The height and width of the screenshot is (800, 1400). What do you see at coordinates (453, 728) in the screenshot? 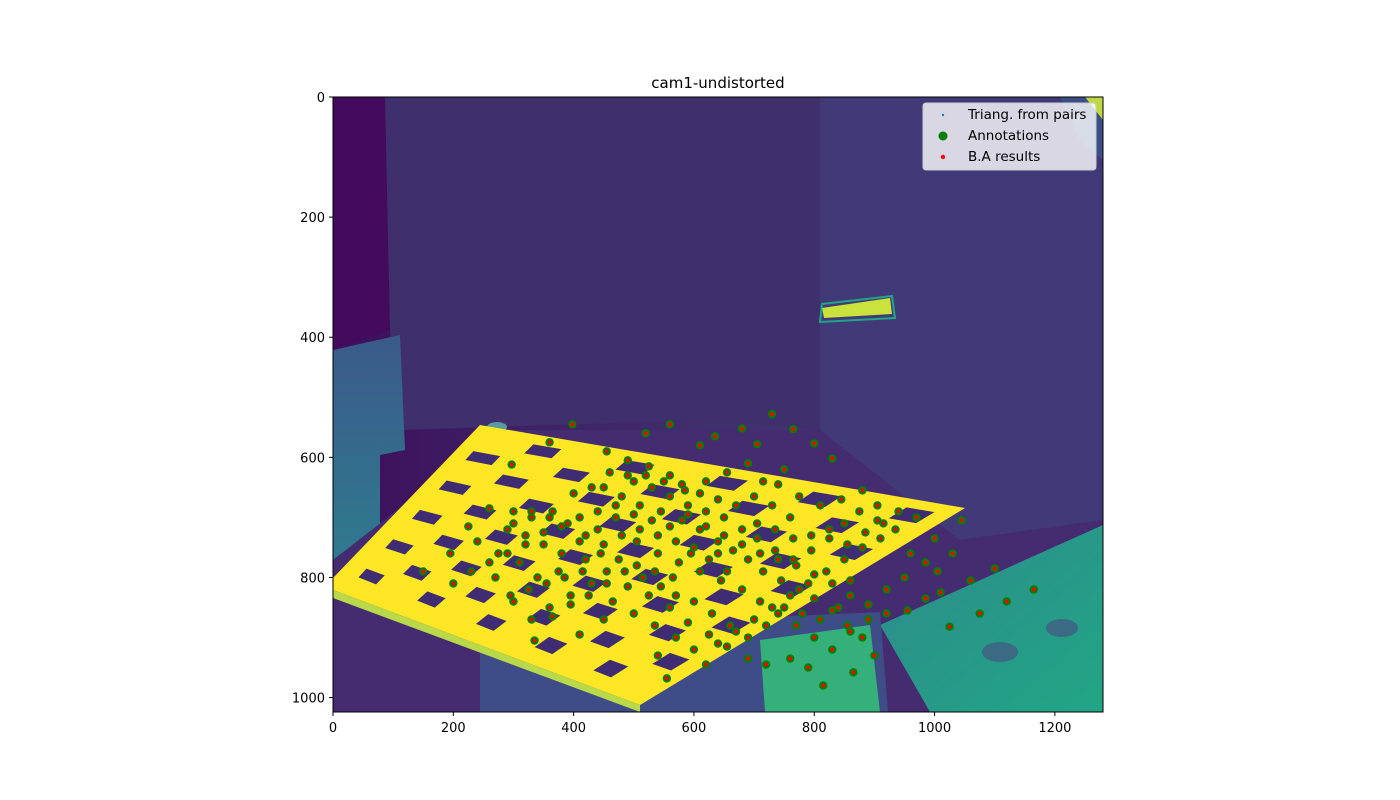
I see `x-tick-label: 200` at bounding box center [453, 728].